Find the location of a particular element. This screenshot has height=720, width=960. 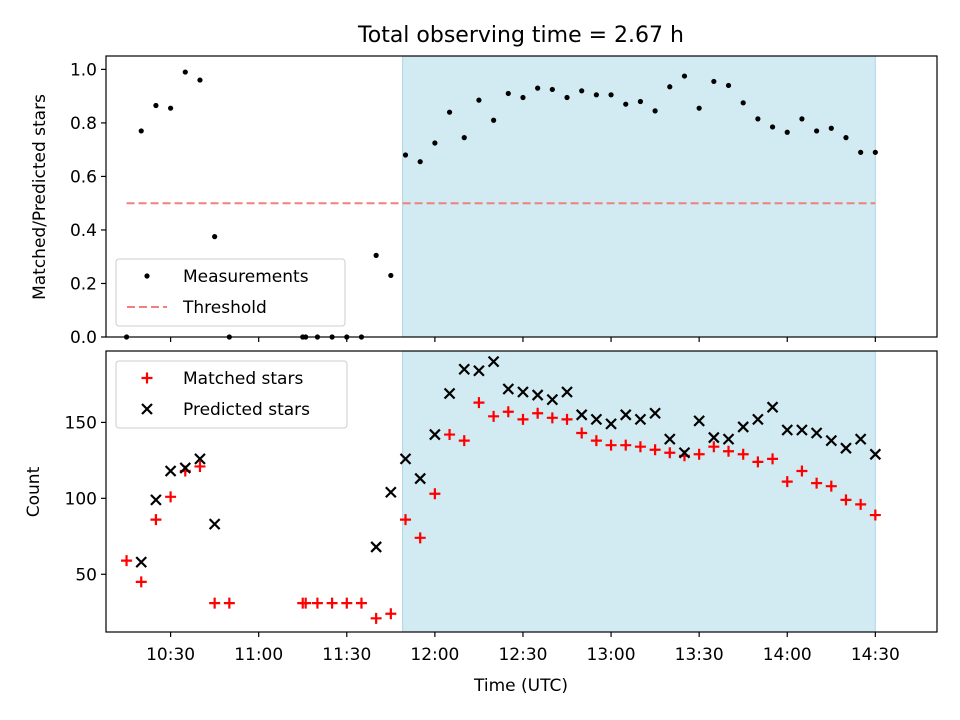

top-ytick-label-1: 0.2 is located at coordinates (83, 284).